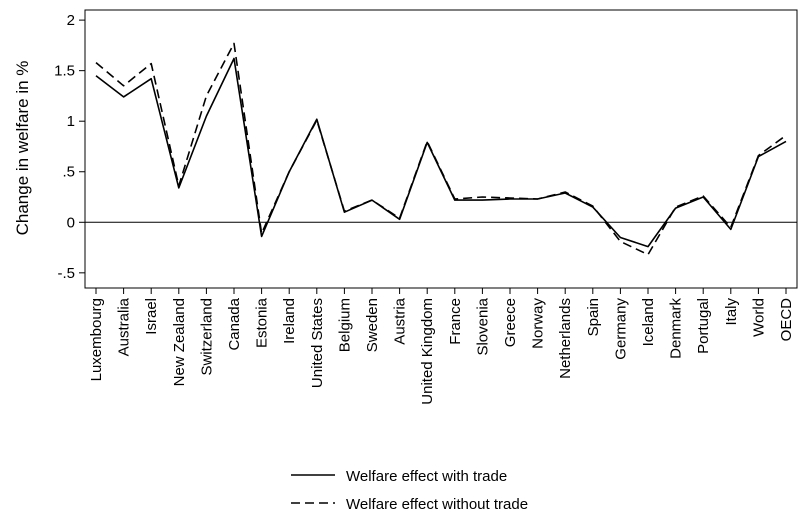 The image size is (799, 516). What do you see at coordinates (648, 322) in the screenshot?
I see `x-tick-label: Iceland` at bounding box center [648, 322].